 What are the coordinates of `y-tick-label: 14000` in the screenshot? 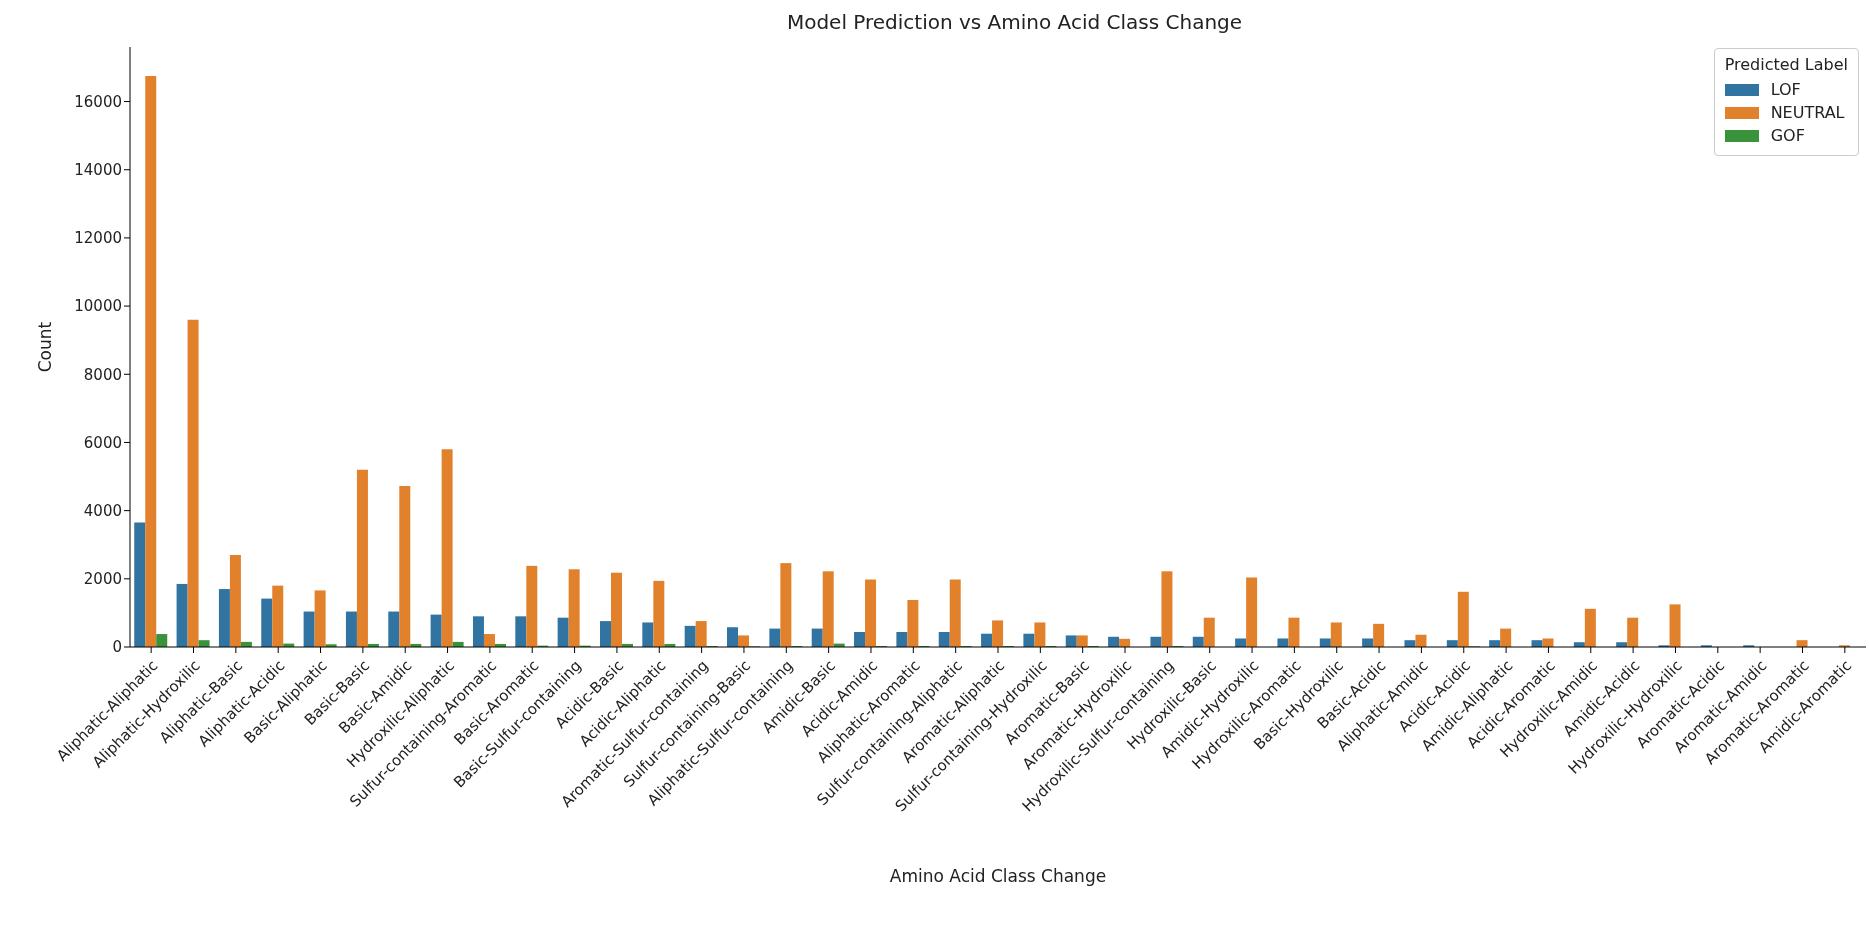 It's located at (98, 170).